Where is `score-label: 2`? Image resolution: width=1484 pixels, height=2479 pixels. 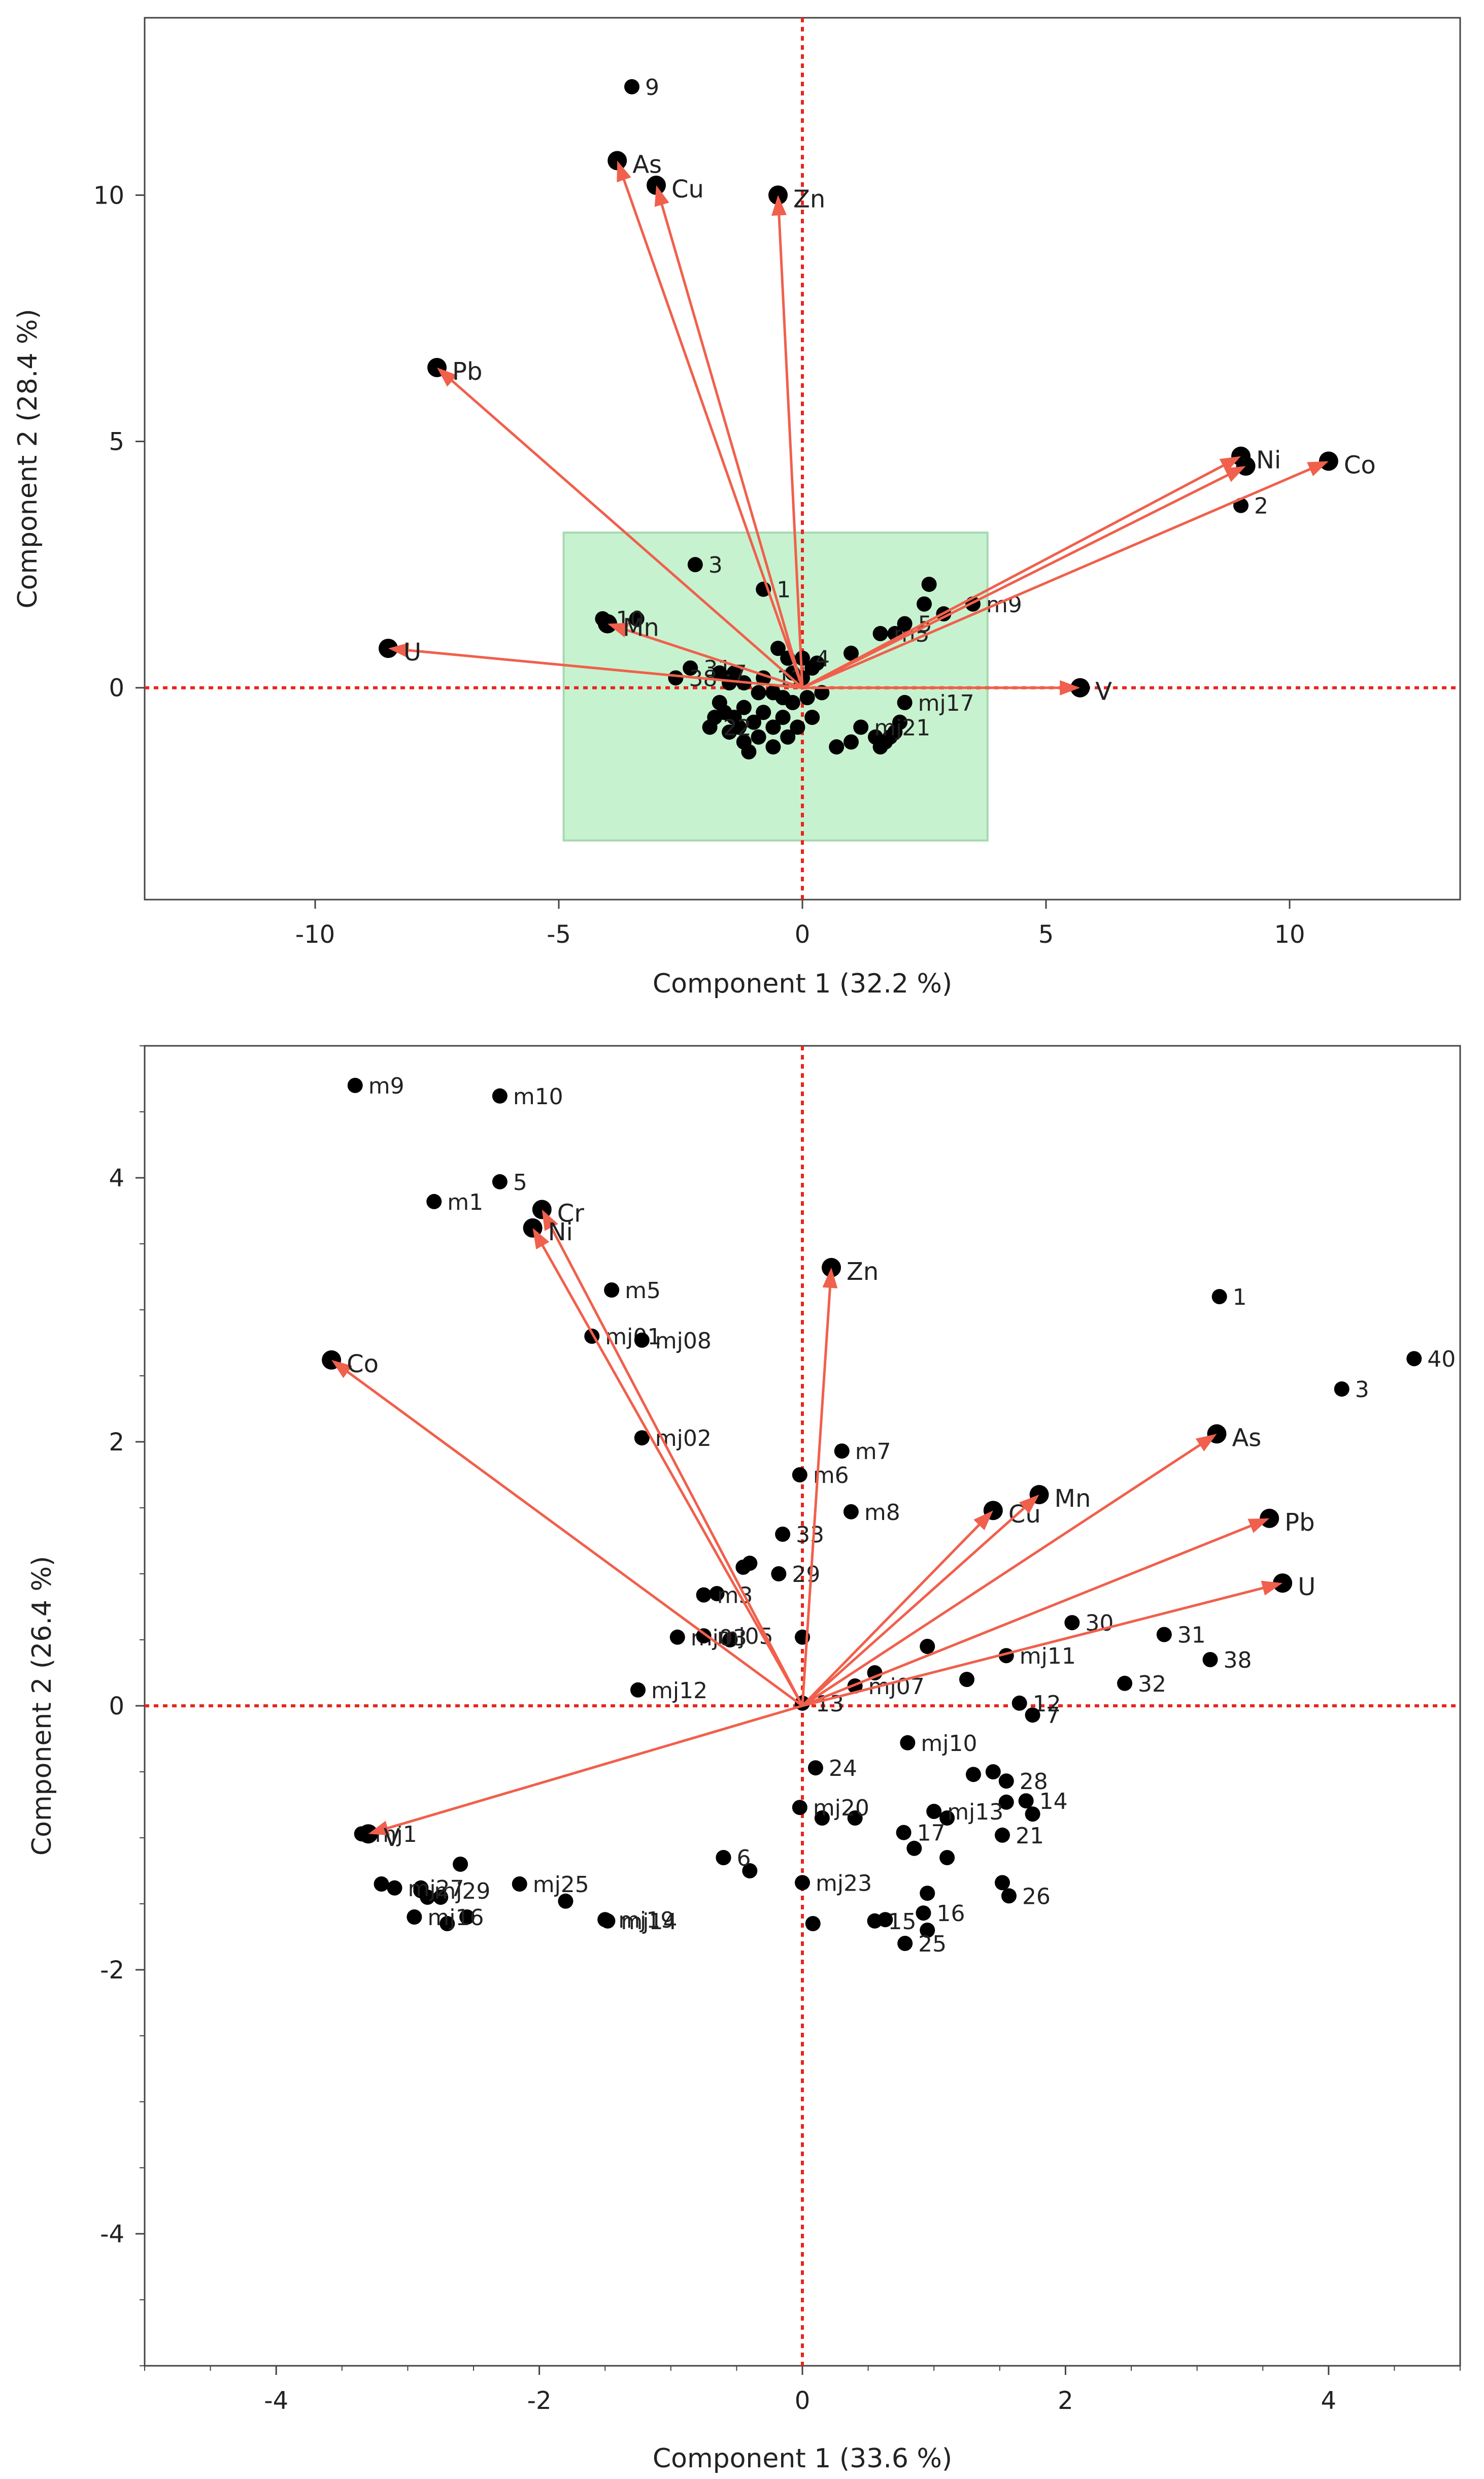
score-label: 2 is located at coordinates (1261, 506).